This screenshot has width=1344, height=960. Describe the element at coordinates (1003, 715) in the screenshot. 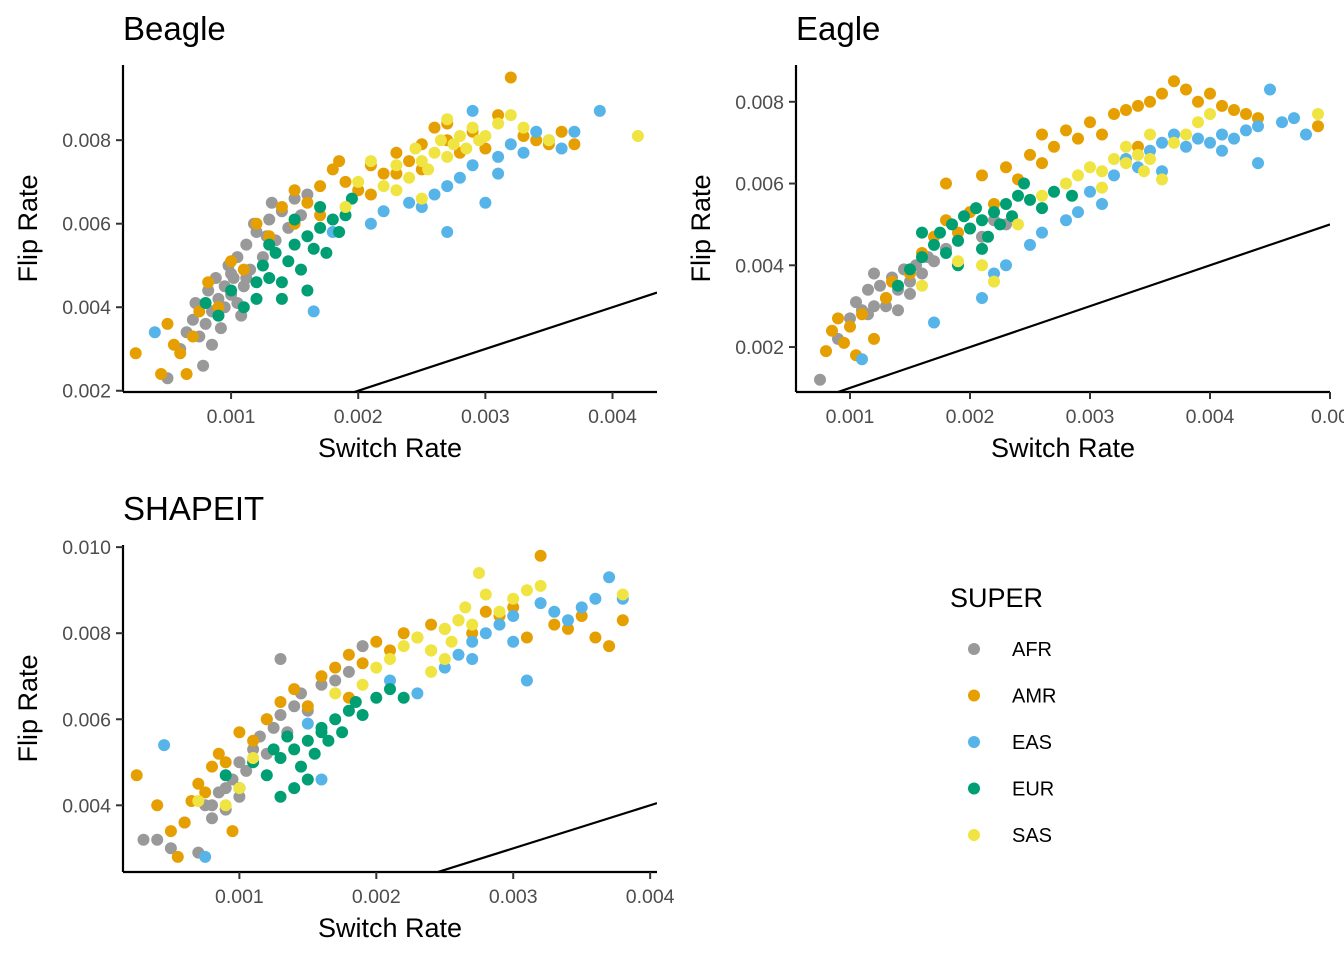

I see `legend: SUPER AFR AMR EAS EUR SAS` at that location.